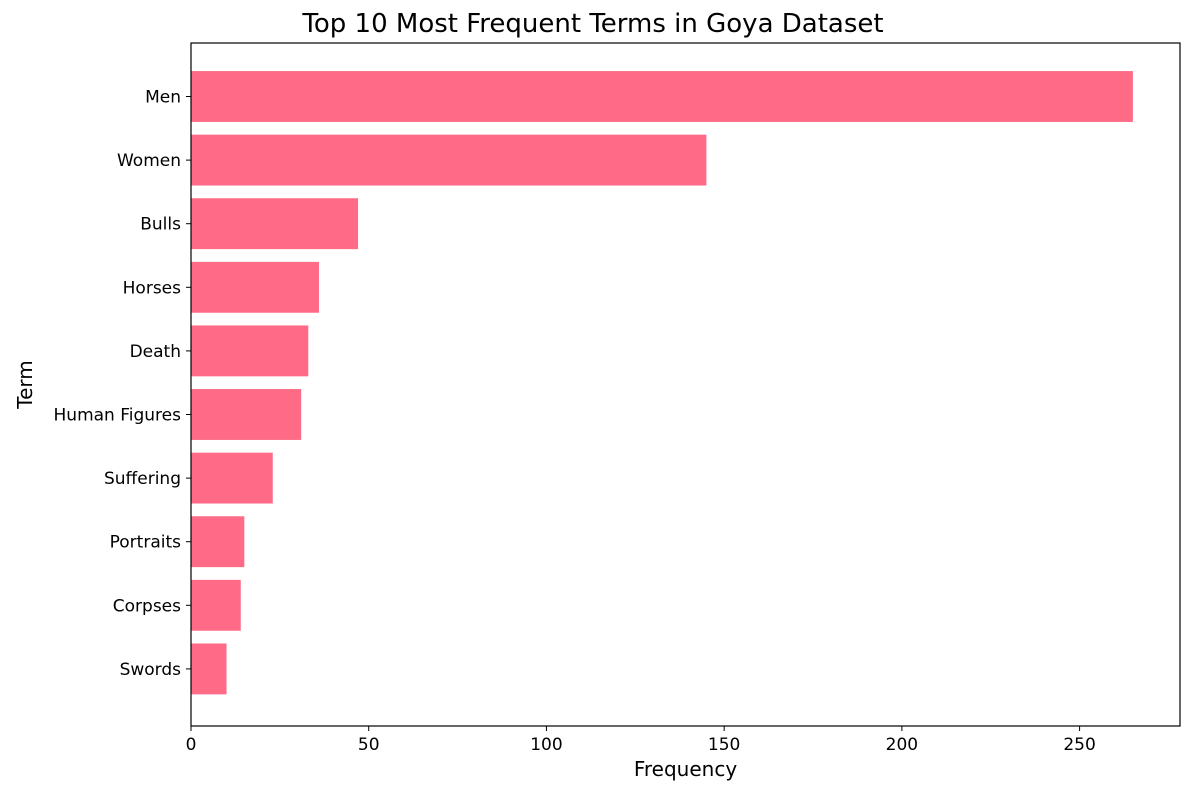 The image size is (1189, 790). Describe the element at coordinates (160, 225) in the screenshot. I see `y-tick-label: Bulls` at that location.